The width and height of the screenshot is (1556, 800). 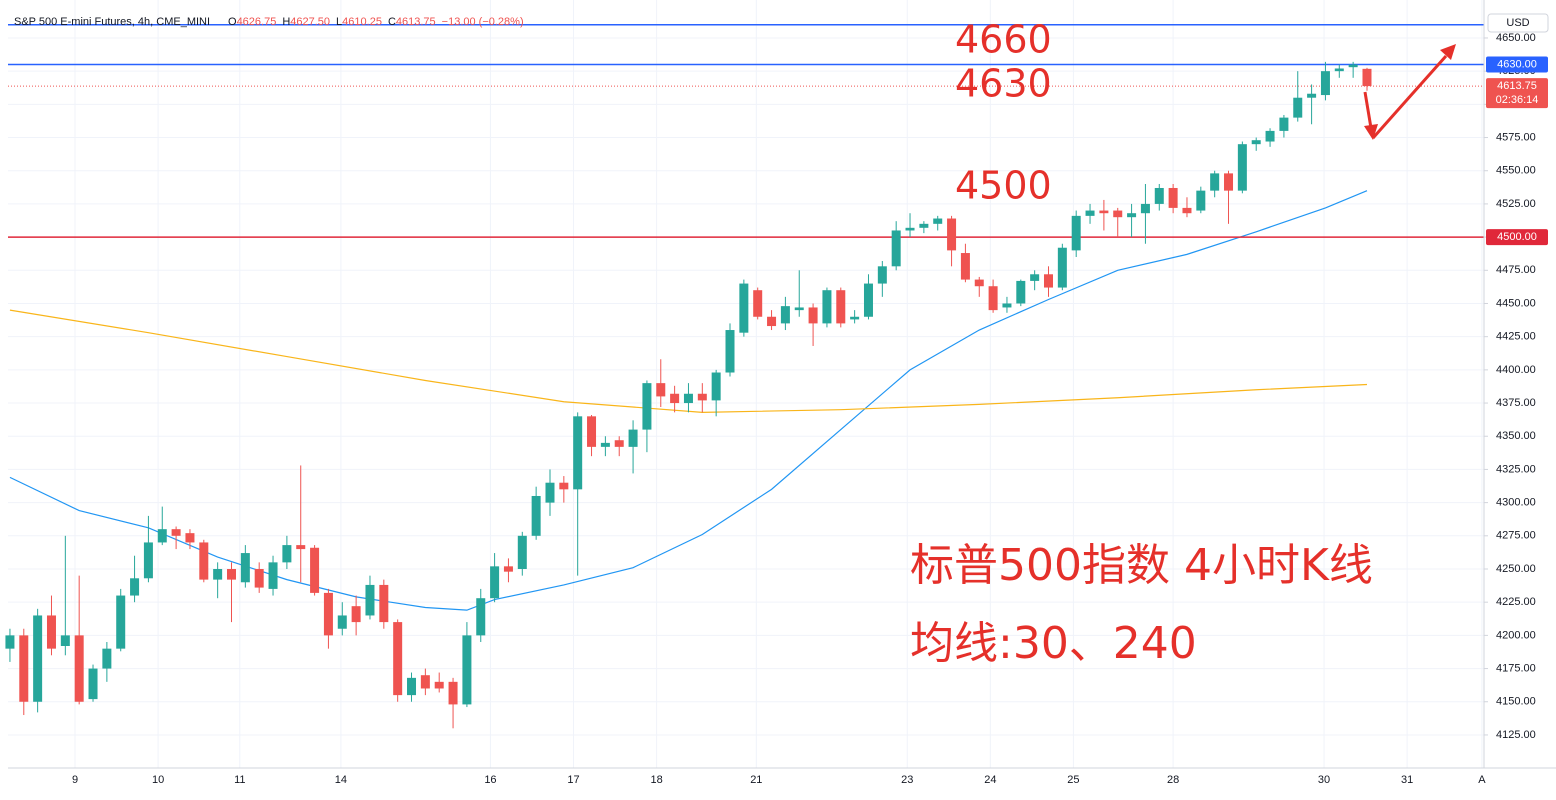 I want to click on x-tick-label: 11, so click(x=239, y=780).